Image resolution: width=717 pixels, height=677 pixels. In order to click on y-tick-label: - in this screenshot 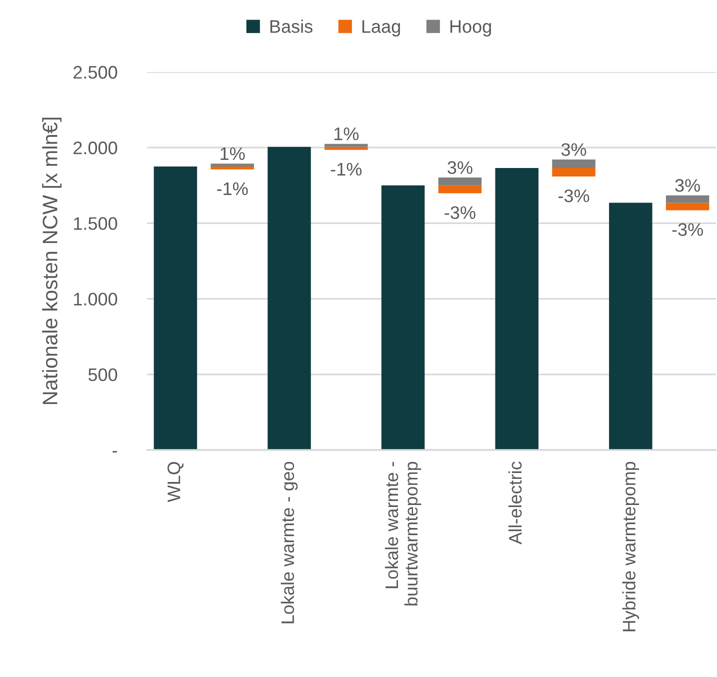, I will do `click(115, 451)`.